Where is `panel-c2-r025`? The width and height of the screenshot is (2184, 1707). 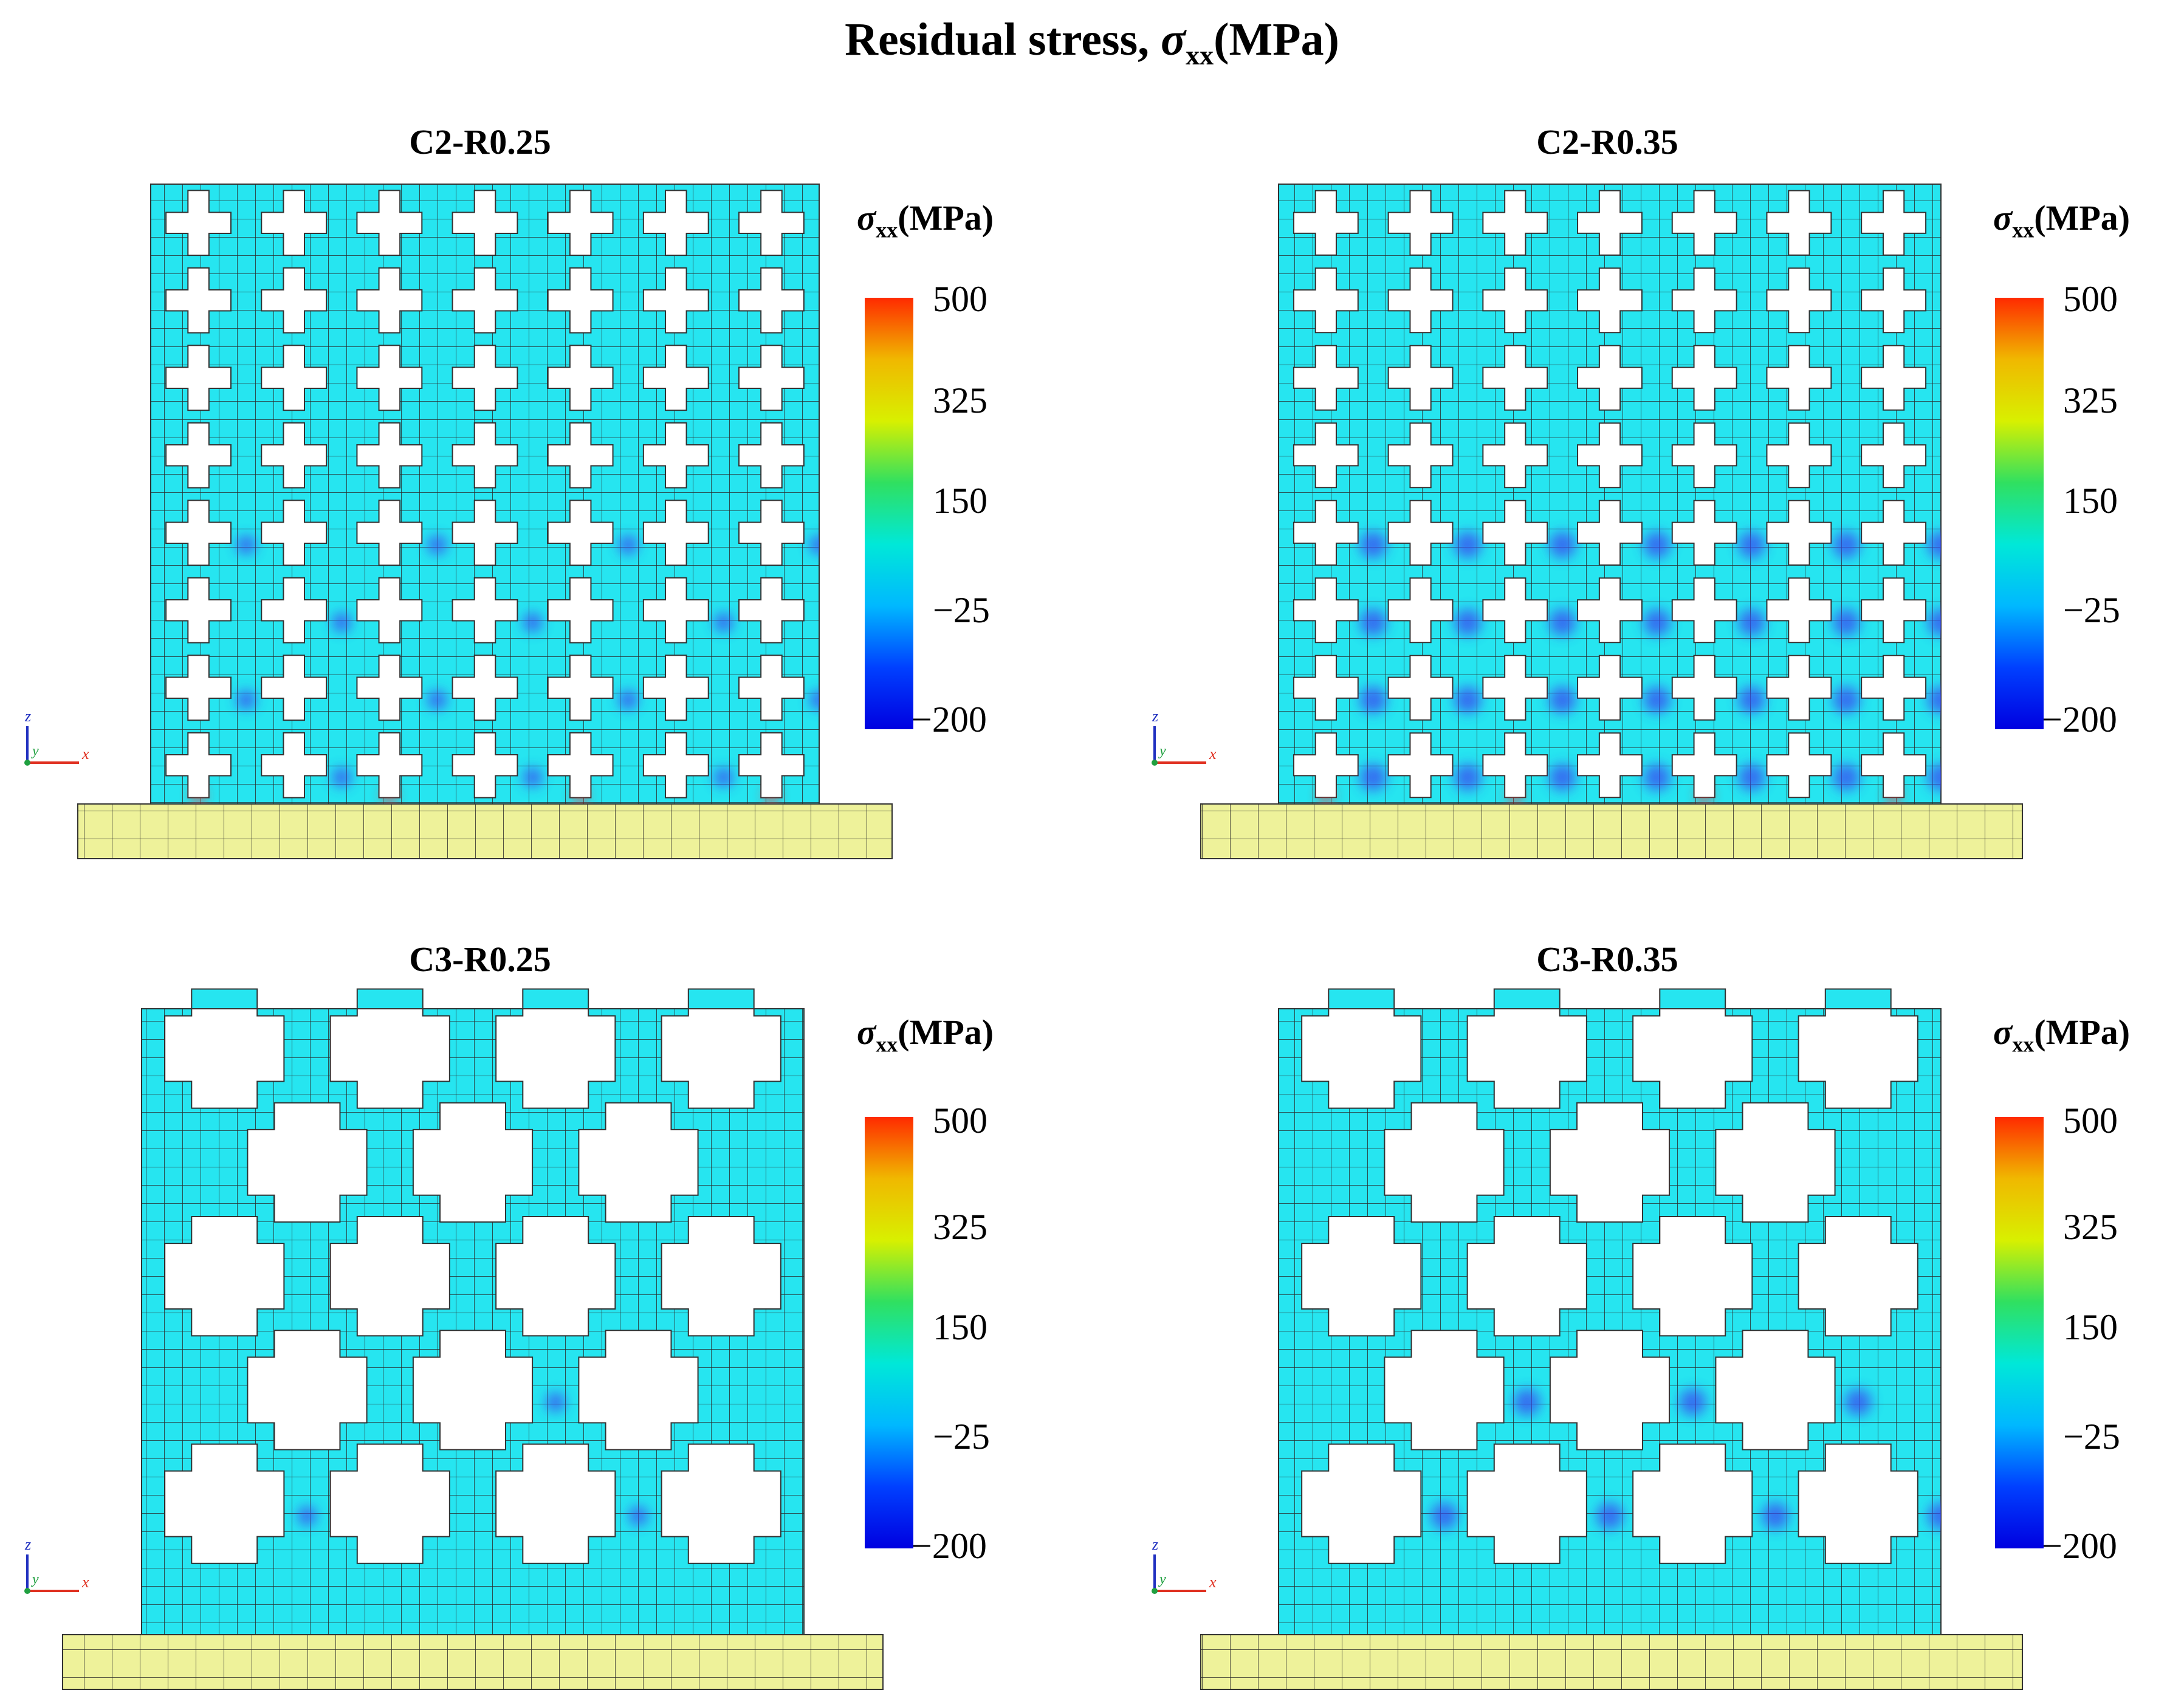 panel-c2-r025 is located at coordinates (485, 521).